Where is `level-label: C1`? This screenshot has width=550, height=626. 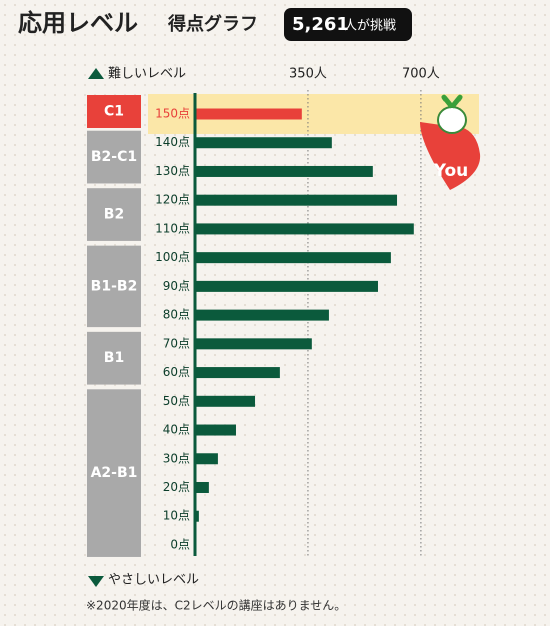 level-label: C1 is located at coordinates (114, 112).